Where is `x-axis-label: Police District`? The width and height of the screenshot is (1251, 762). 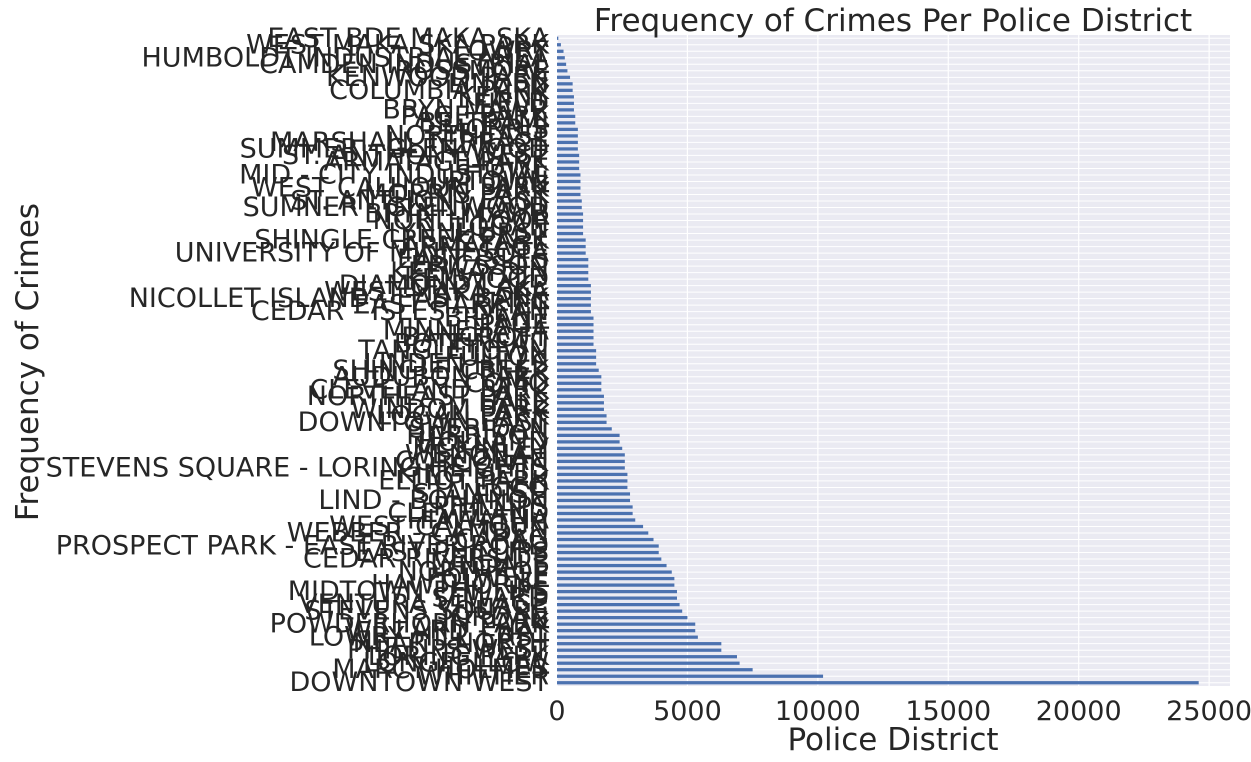 x-axis-label: Police District is located at coordinates (892, 740).